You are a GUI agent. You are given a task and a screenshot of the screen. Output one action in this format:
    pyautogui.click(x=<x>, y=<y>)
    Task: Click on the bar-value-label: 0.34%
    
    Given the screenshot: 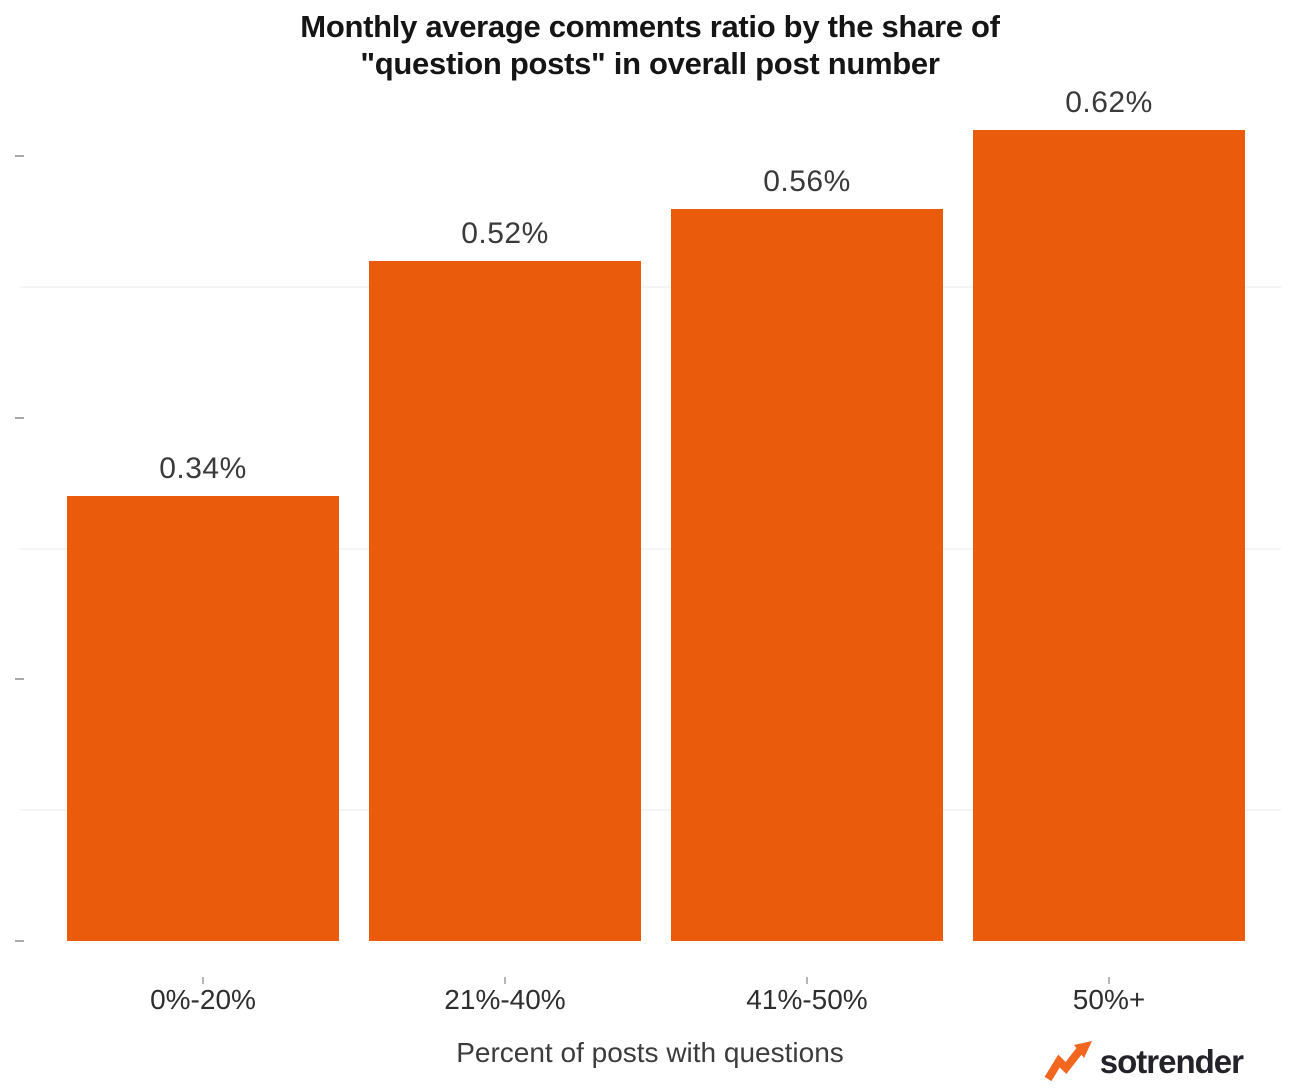 What is the action you would take?
    pyautogui.click(x=203, y=469)
    